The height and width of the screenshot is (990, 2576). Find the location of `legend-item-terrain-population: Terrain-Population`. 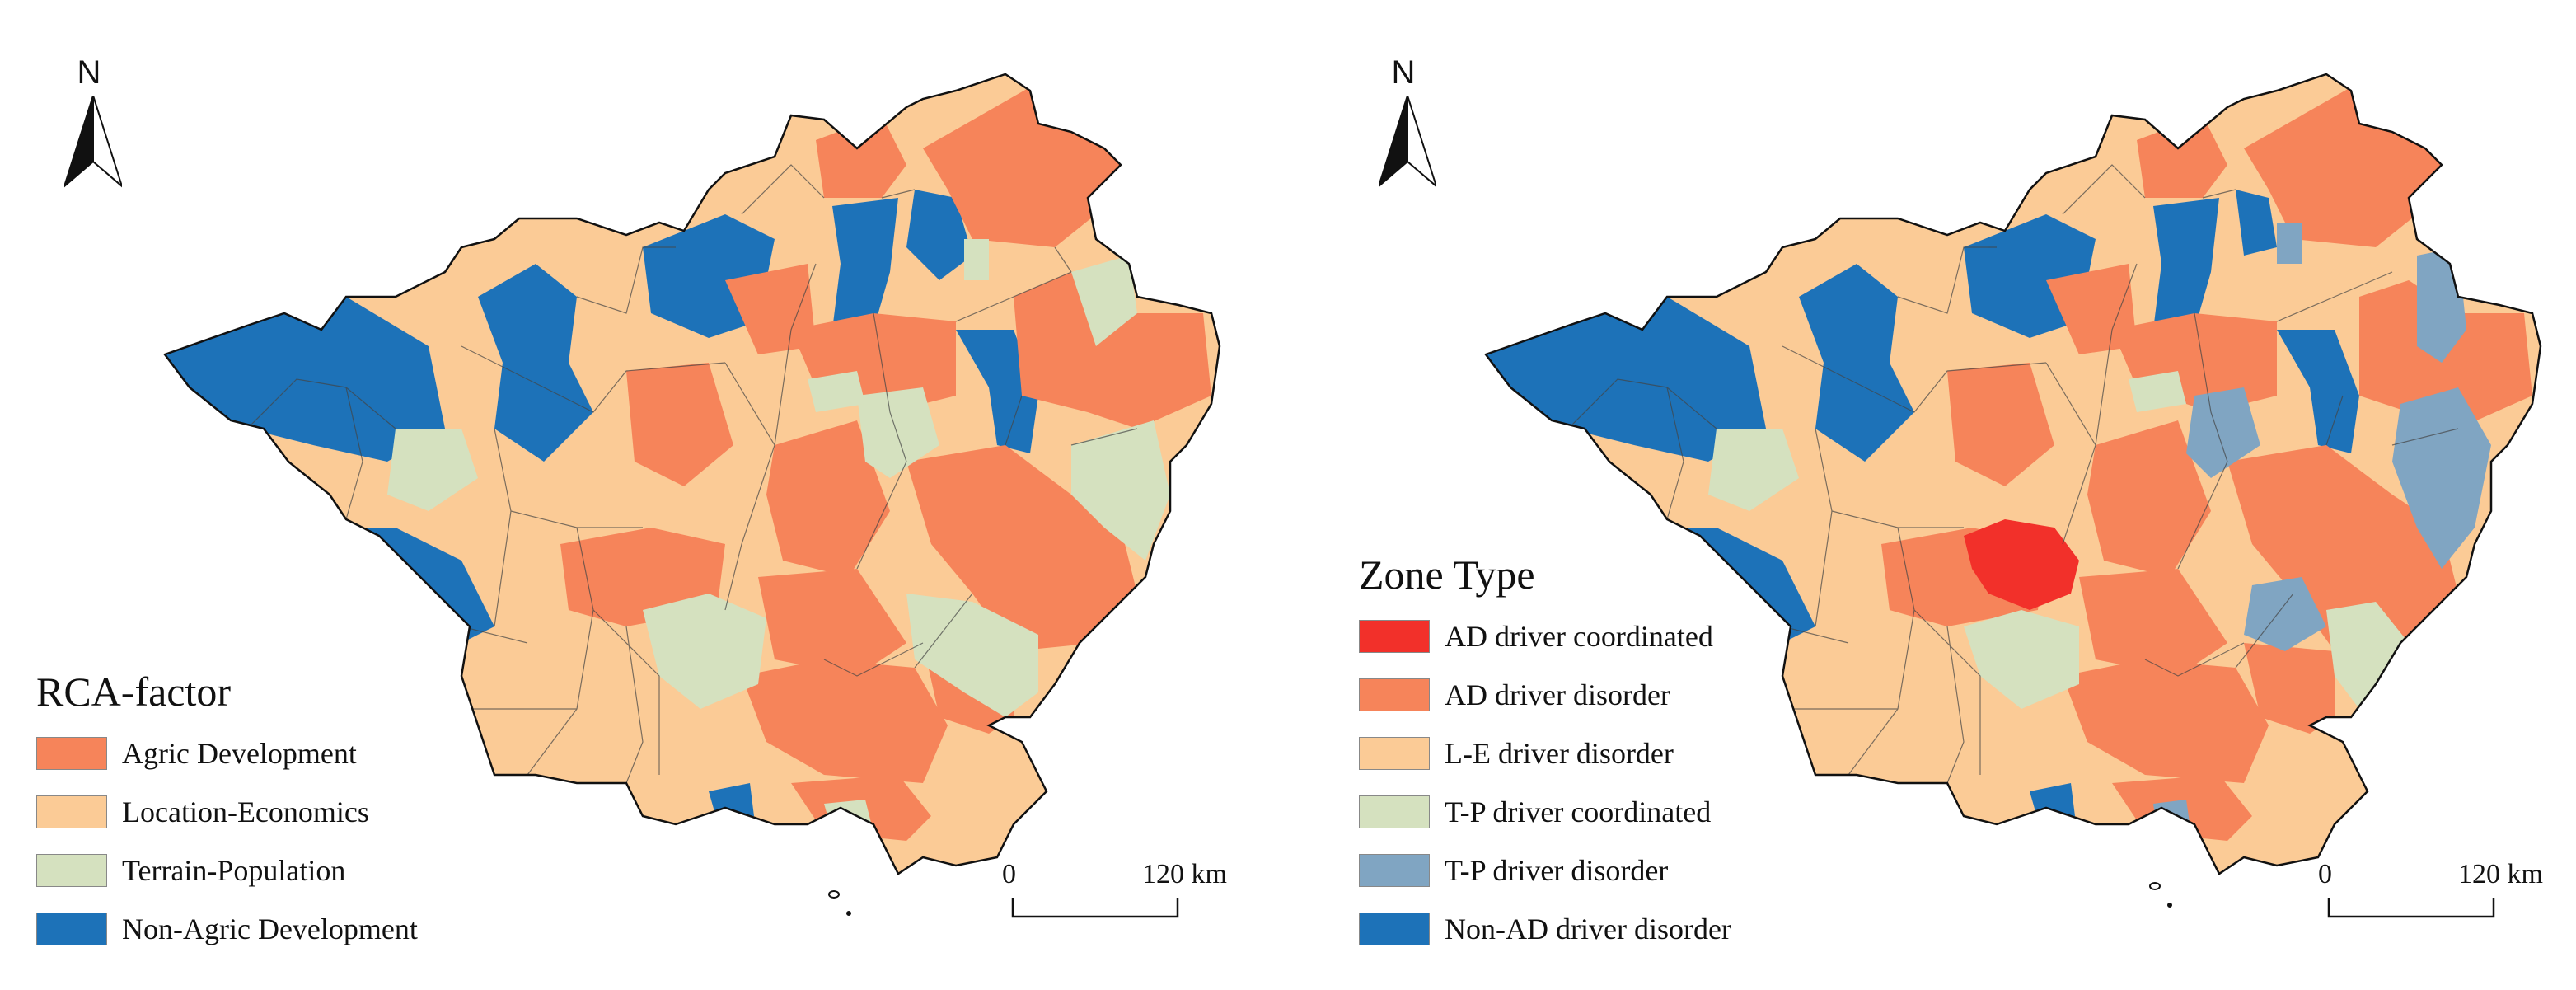

legend-item-terrain-population: Terrain-Population is located at coordinates (227, 870).